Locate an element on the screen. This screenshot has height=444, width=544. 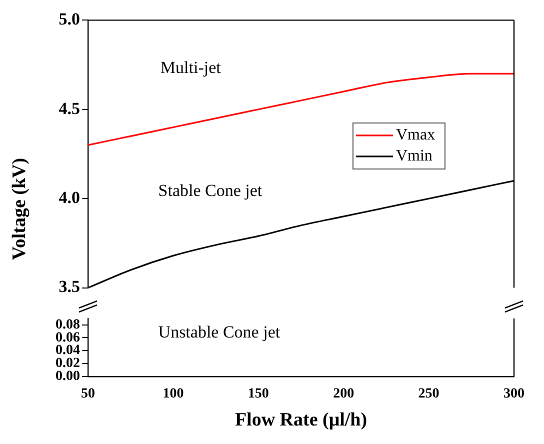
x-tick-label: 150 is located at coordinates (258, 394).